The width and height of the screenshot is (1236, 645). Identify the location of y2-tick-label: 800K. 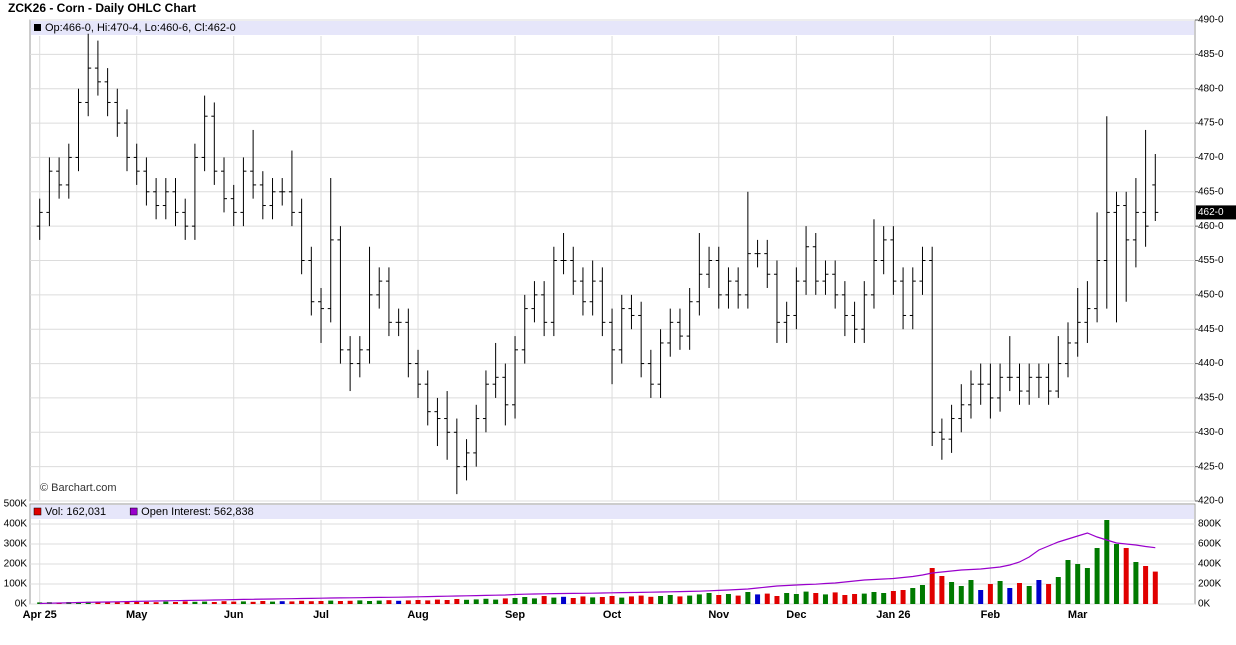
(1210, 524).